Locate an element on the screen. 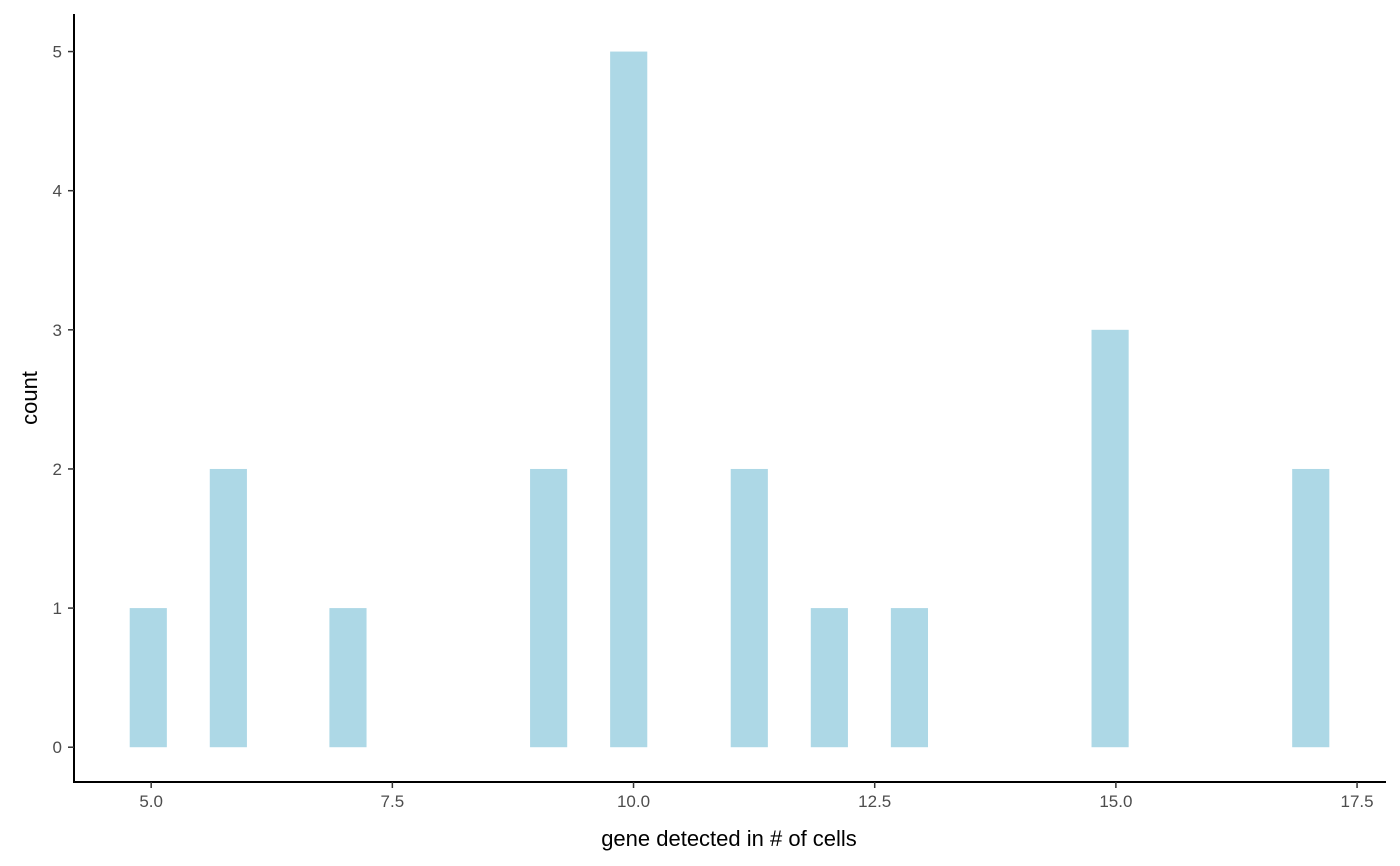  x-tick-label: 17.5 is located at coordinates (1357, 801).